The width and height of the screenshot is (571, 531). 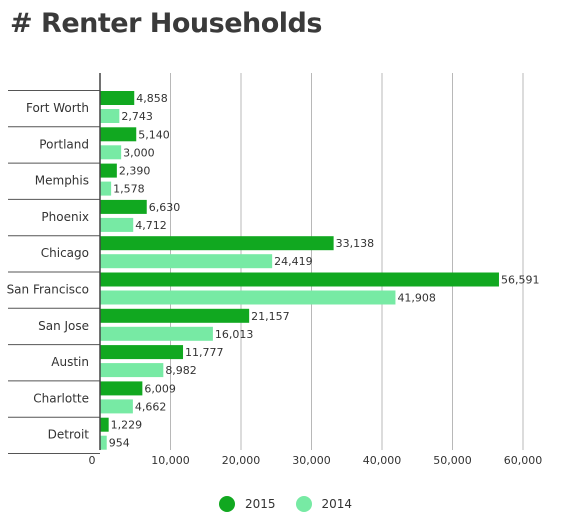 I want to click on data-label-2014-2: 1,578, so click(x=129, y=189).